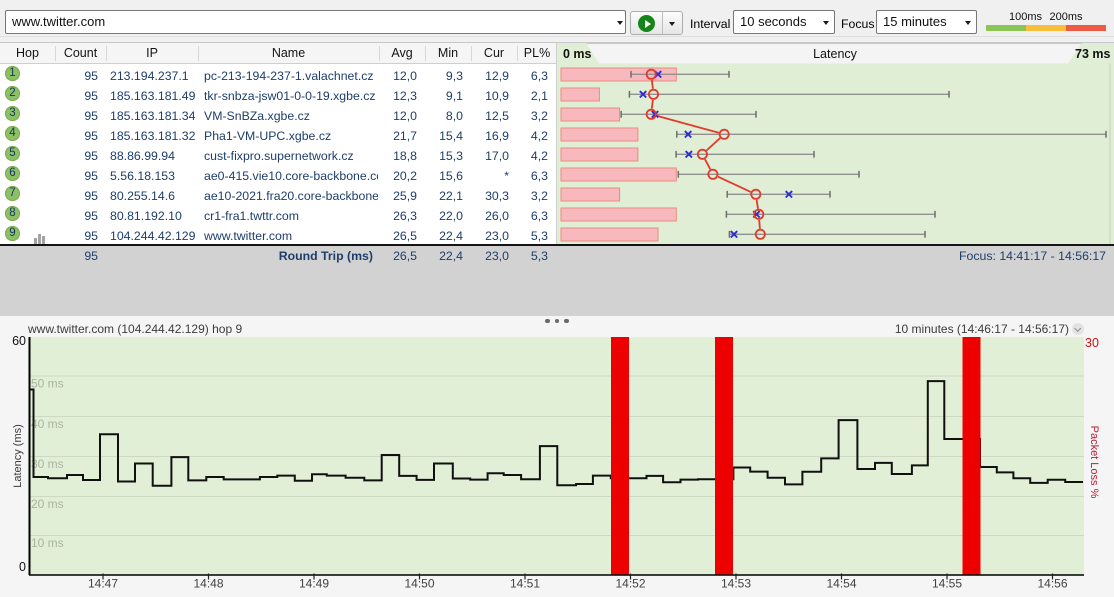  Describe the element at coordinates (47, 384) in the screenshot. I see `svg-text: 50 ms` at that location.